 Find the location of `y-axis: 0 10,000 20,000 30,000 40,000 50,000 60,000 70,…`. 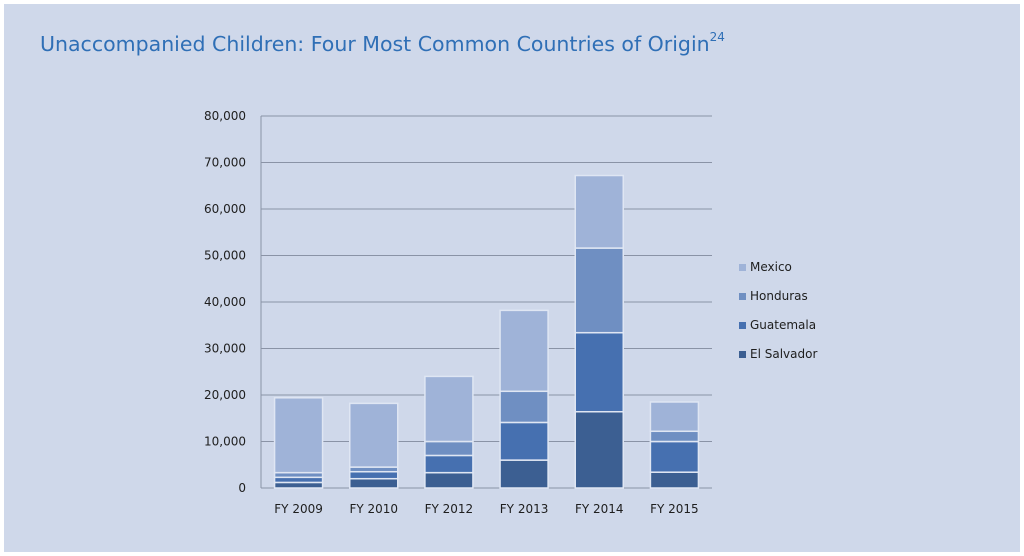

y-axis: 0 10,000 20,000 30,000 40,000 50,000 60,000 70,… is located at coordinates (233, 302).